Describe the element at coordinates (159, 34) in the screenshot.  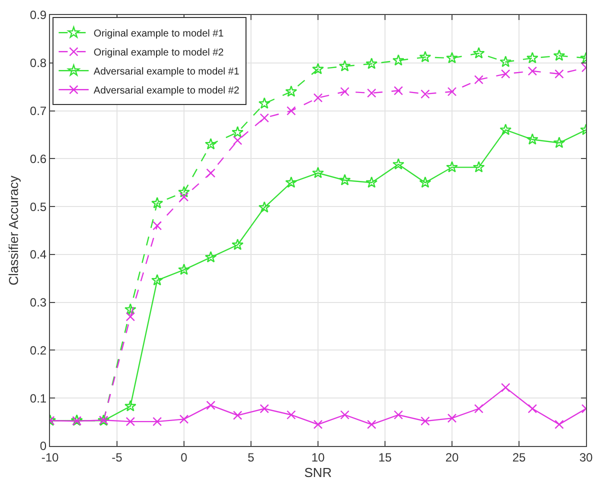
I see `legend-label: Original example to model #1` at that location.